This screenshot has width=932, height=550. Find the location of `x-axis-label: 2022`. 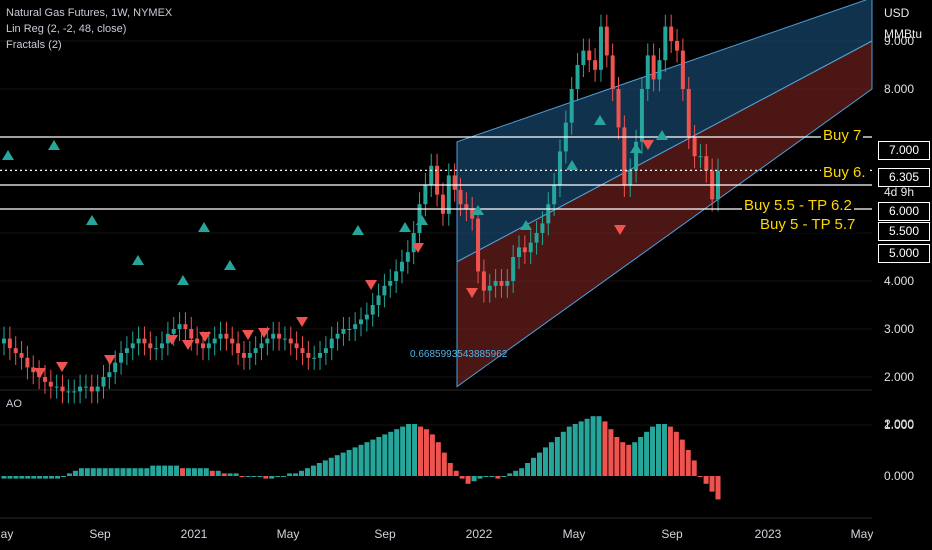

x-axis-label: 2022 is located at coordinates (479, 534).